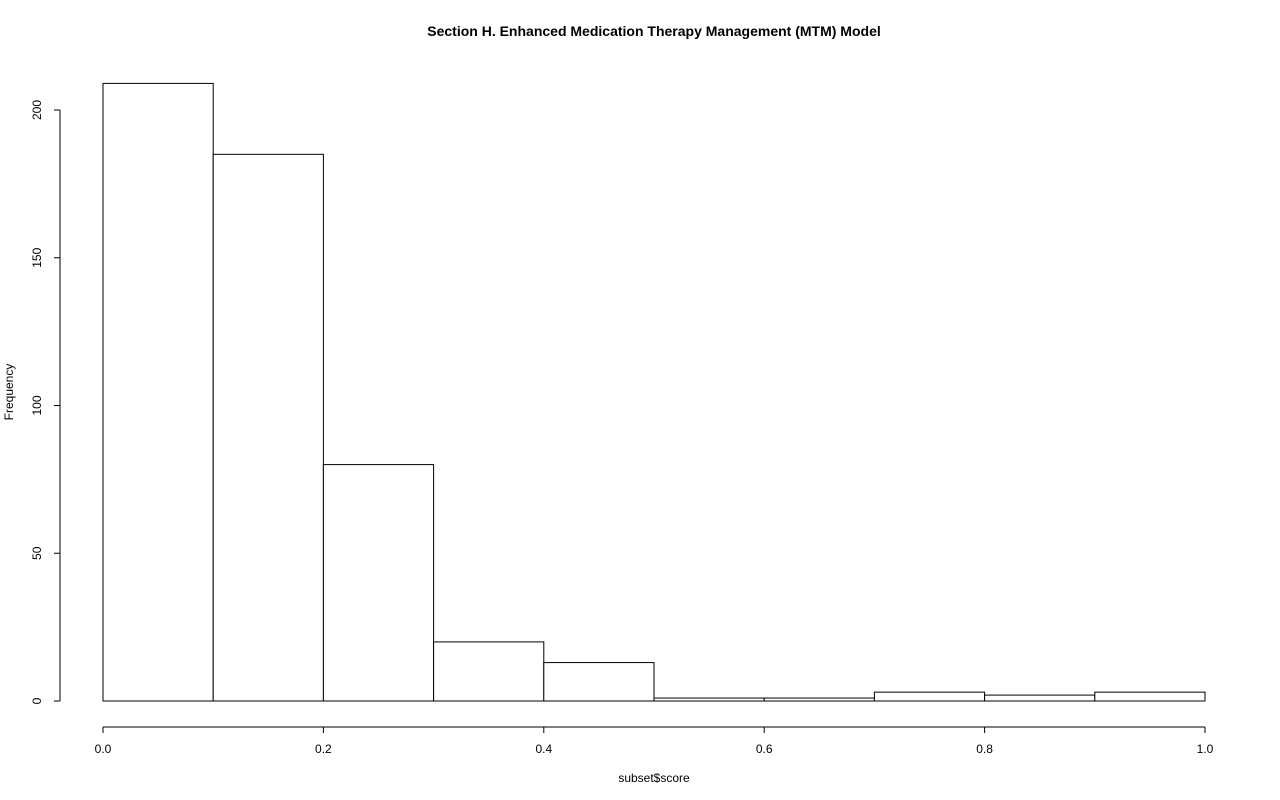 The image size is (1280, 800). I want to click on y-tick-label: 100, so click(37, 405).